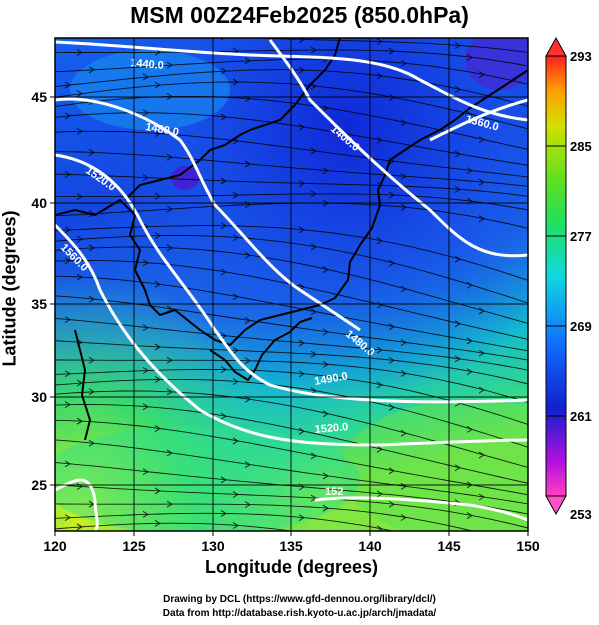 Image resolution: width=599 pixels, height=625 pixels. I want to click on y-axis-label: Latitude (degrees), so click(10, 288).